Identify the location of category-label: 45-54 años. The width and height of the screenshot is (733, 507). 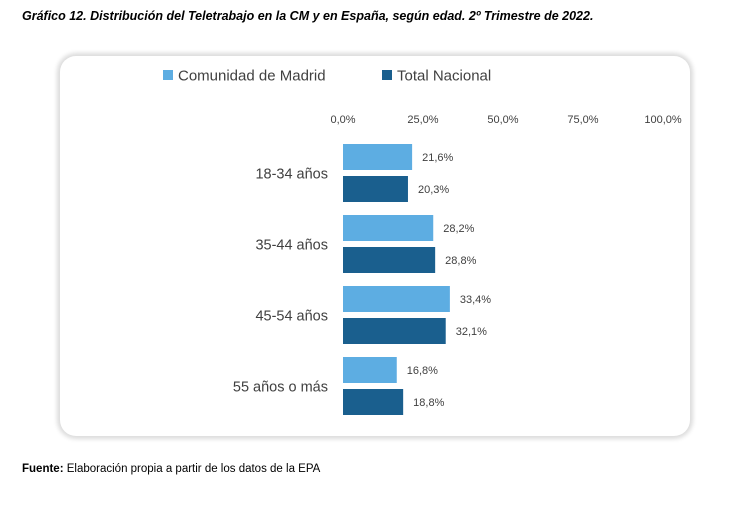
(291, 317).